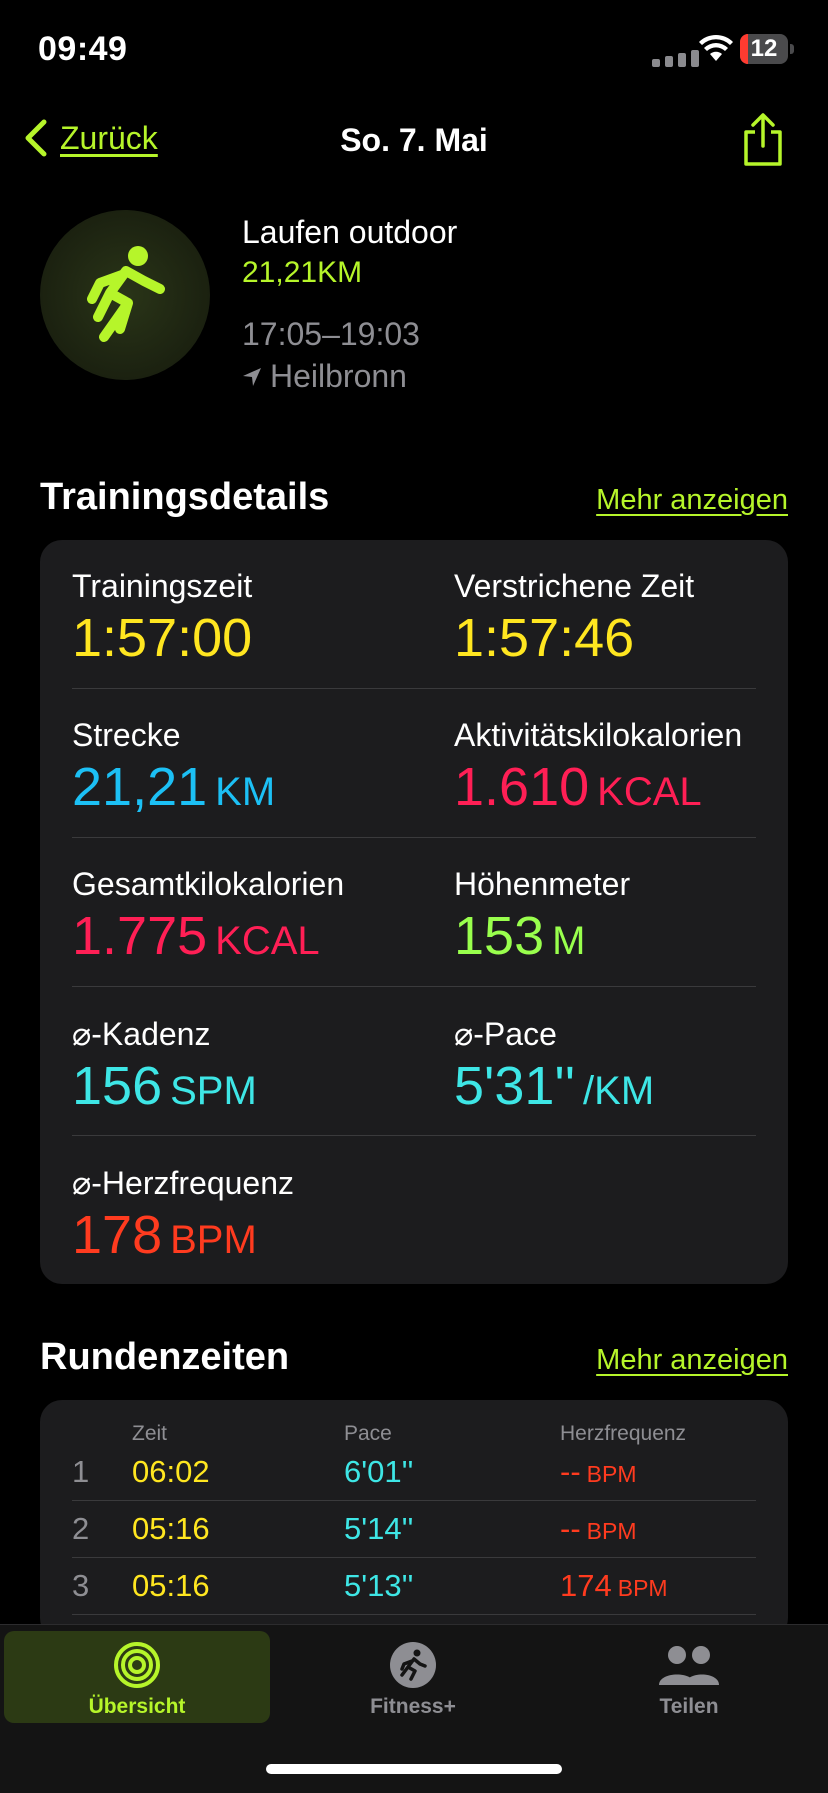 This screenshot has width=828, height=1793. I want to click on metric-total-calories: Gesamtkilokalorien 1.775 KCAL, so click(208, 916).